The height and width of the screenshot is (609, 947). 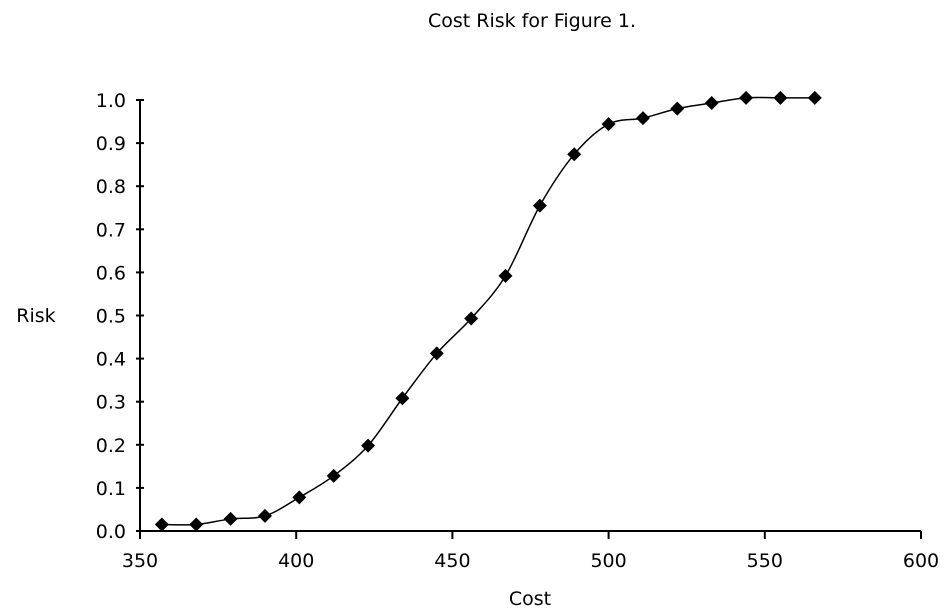 I want to click on y-tick-label: 0.6, so click(x=111, y=273).